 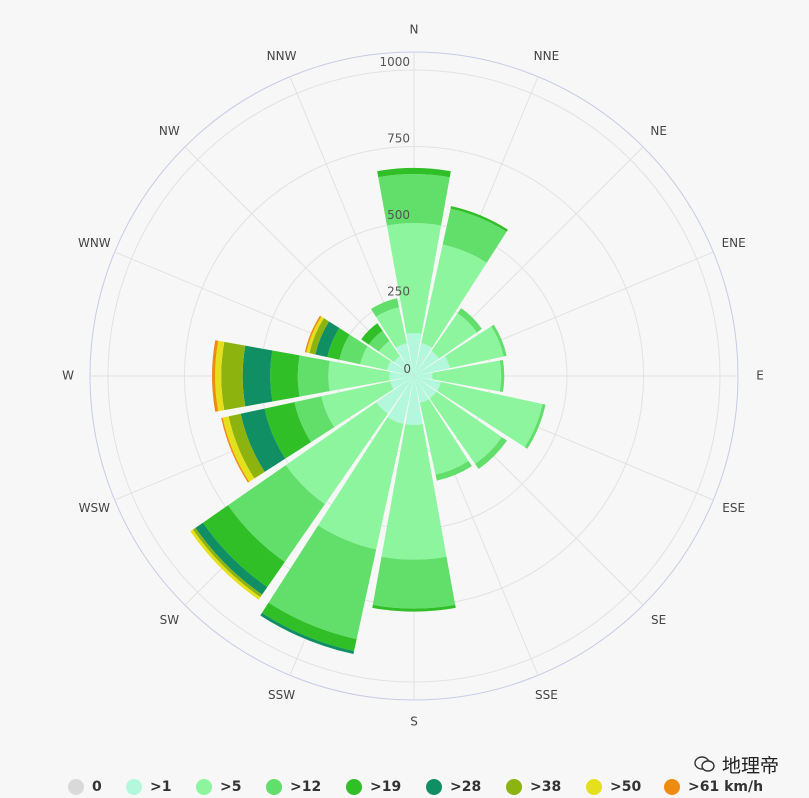 What do you see at coordinates (281, 695) in the screenshot?
I see `direction-label-SSW: SSW` at bounding box center [281, 695].